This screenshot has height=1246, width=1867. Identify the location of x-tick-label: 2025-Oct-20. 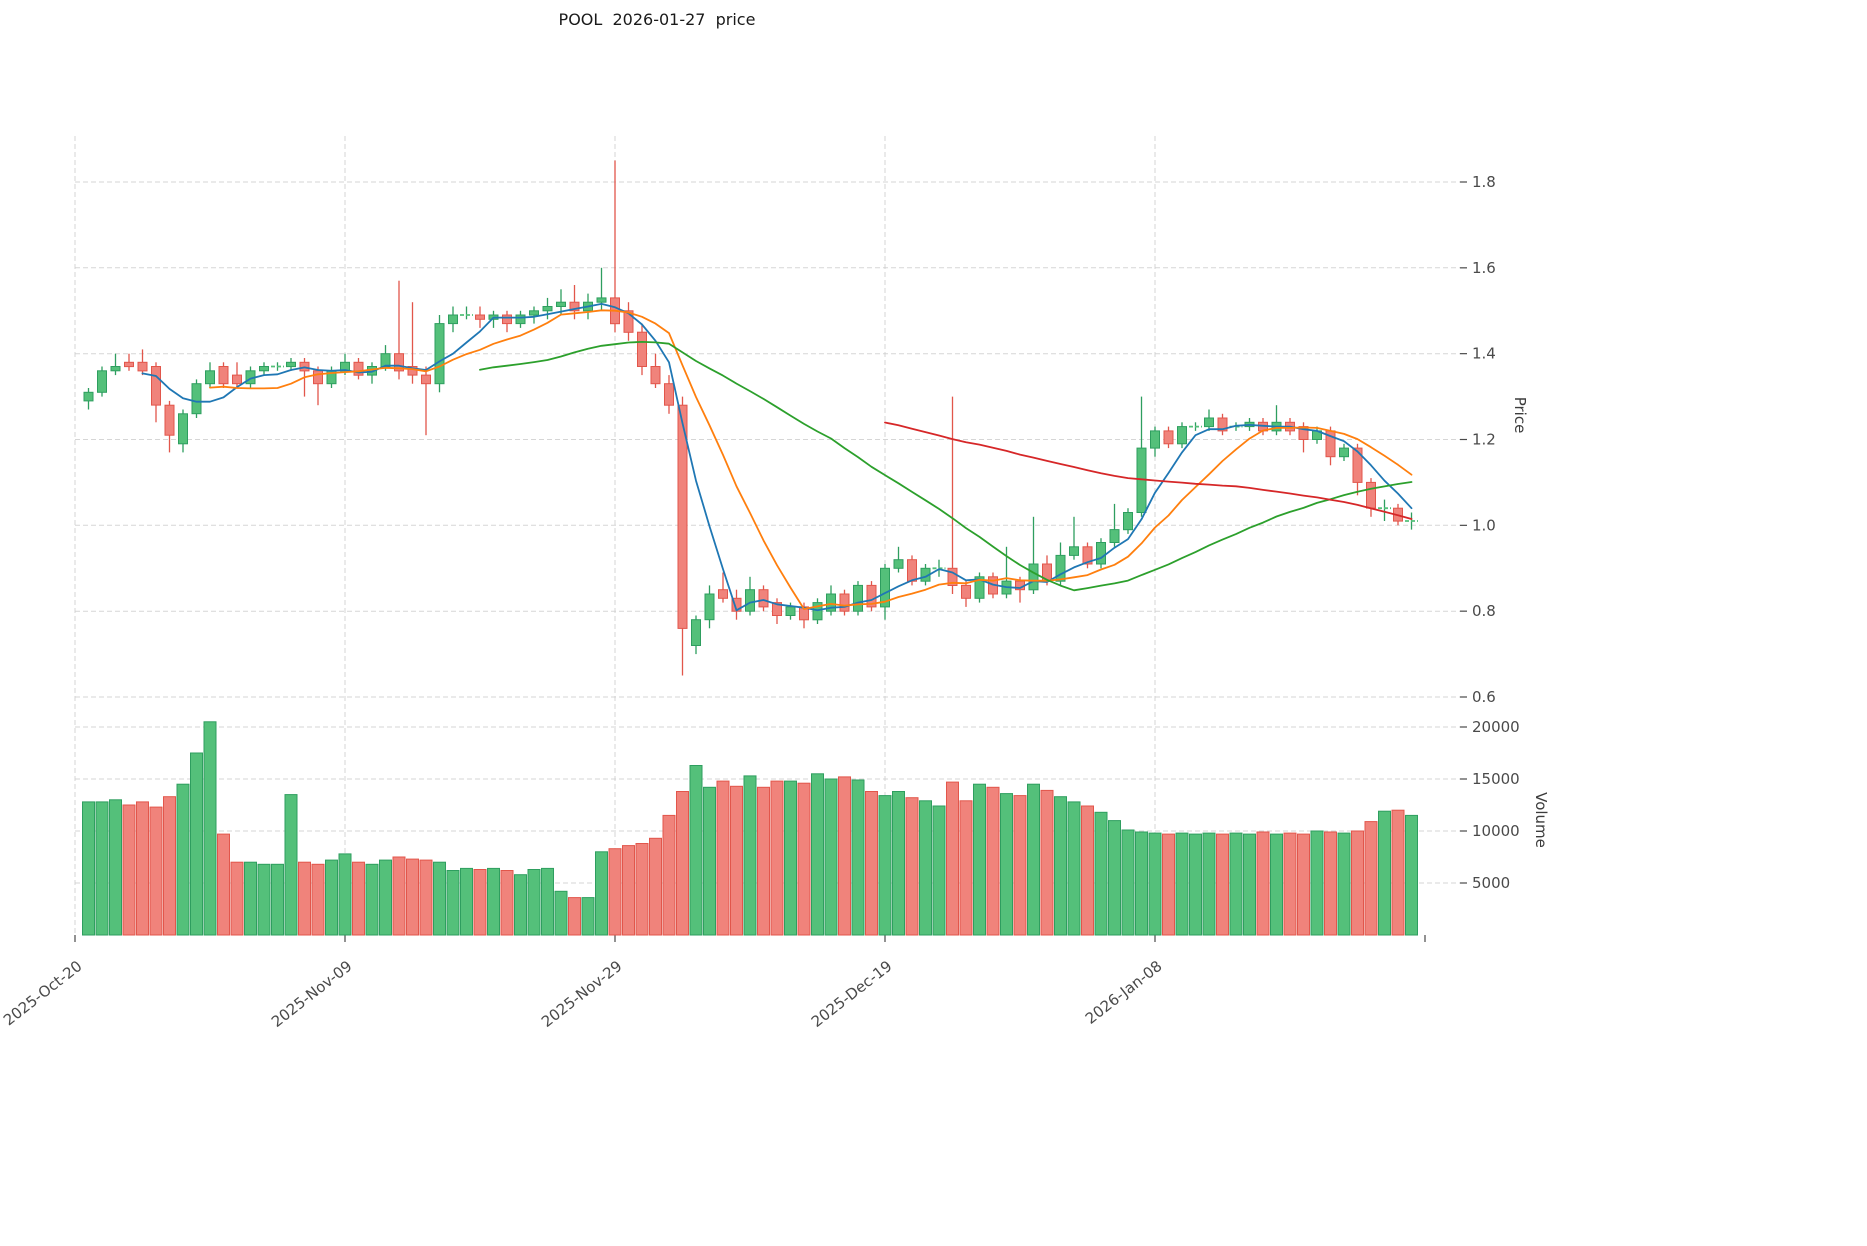
(42, 993).